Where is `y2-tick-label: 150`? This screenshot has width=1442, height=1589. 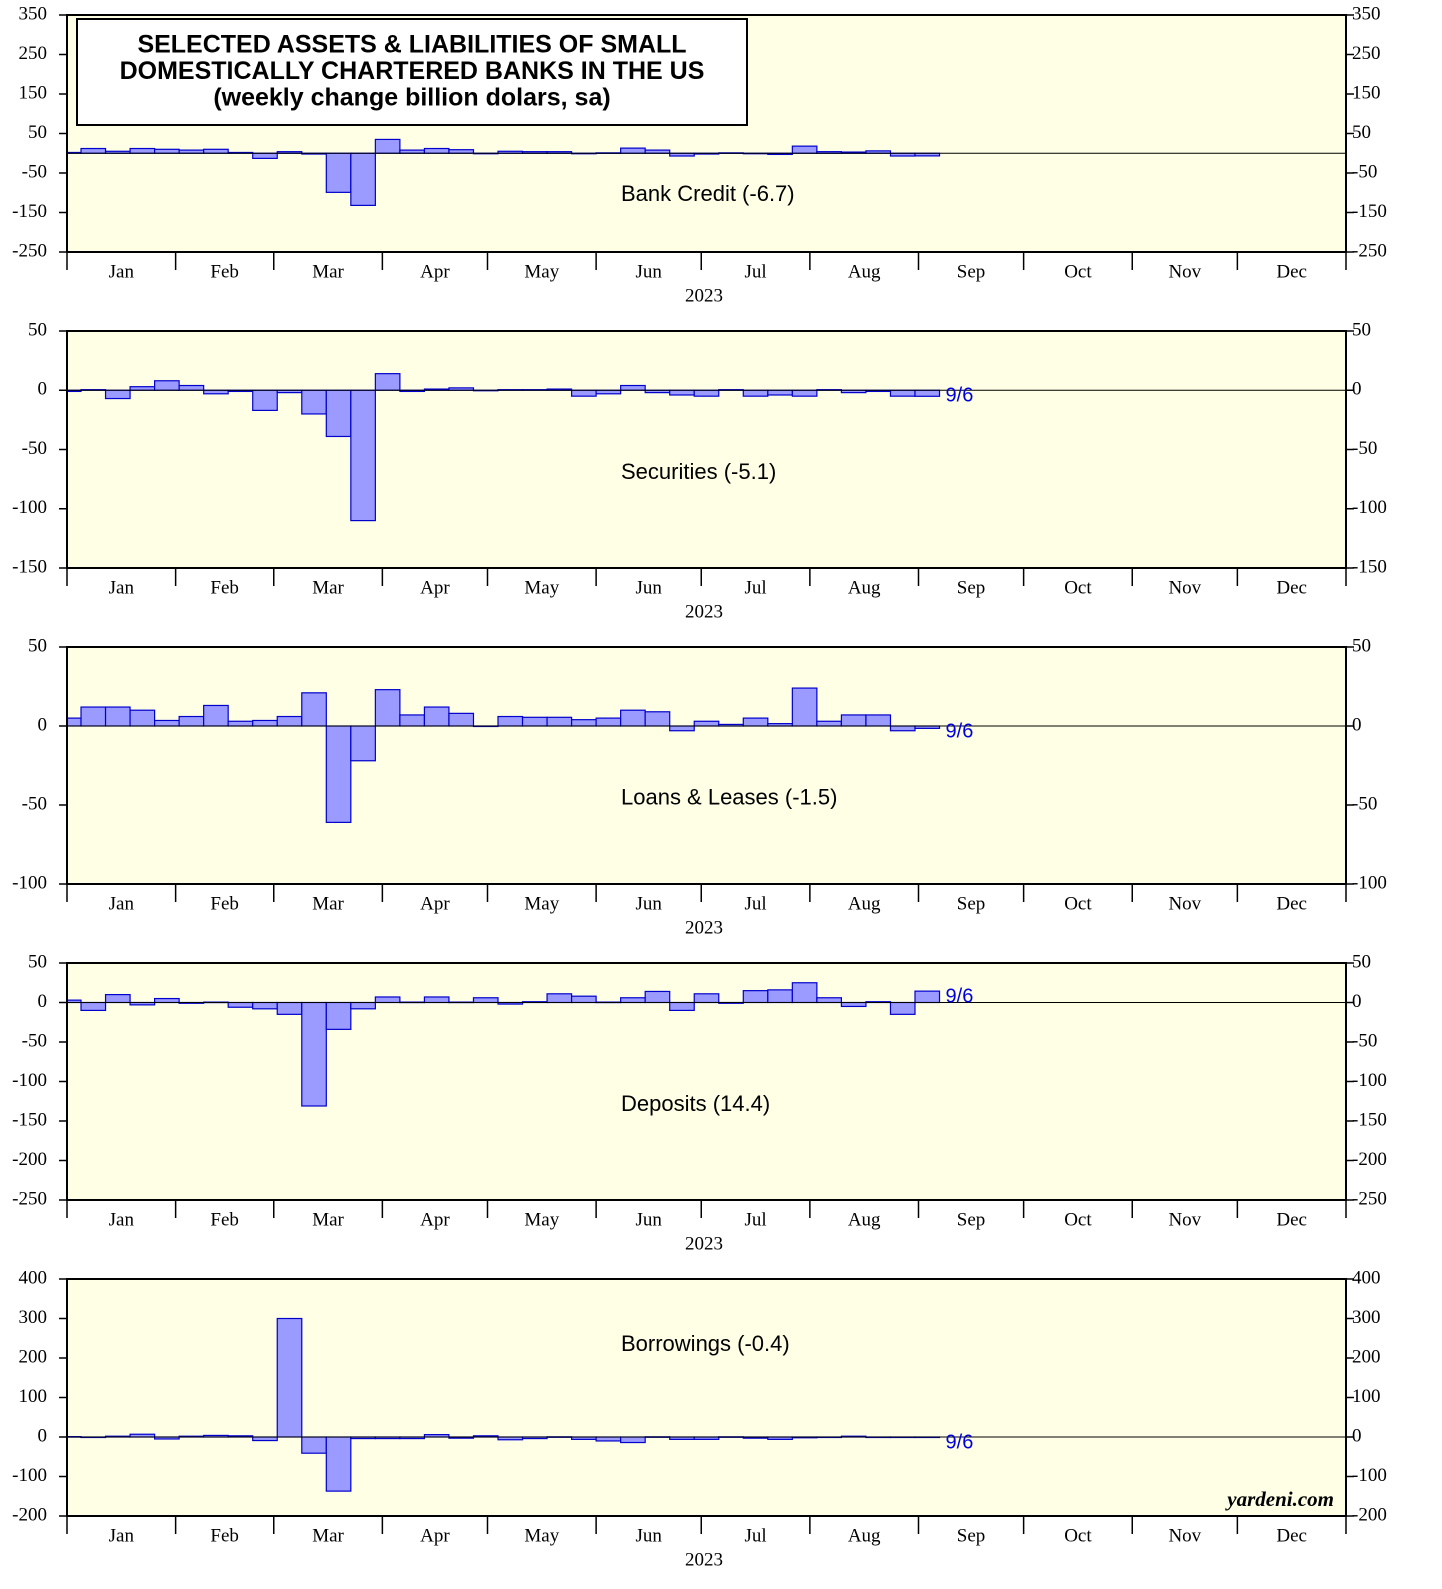 y2-tick-label: 150 is located at coordinates (1366, 92).